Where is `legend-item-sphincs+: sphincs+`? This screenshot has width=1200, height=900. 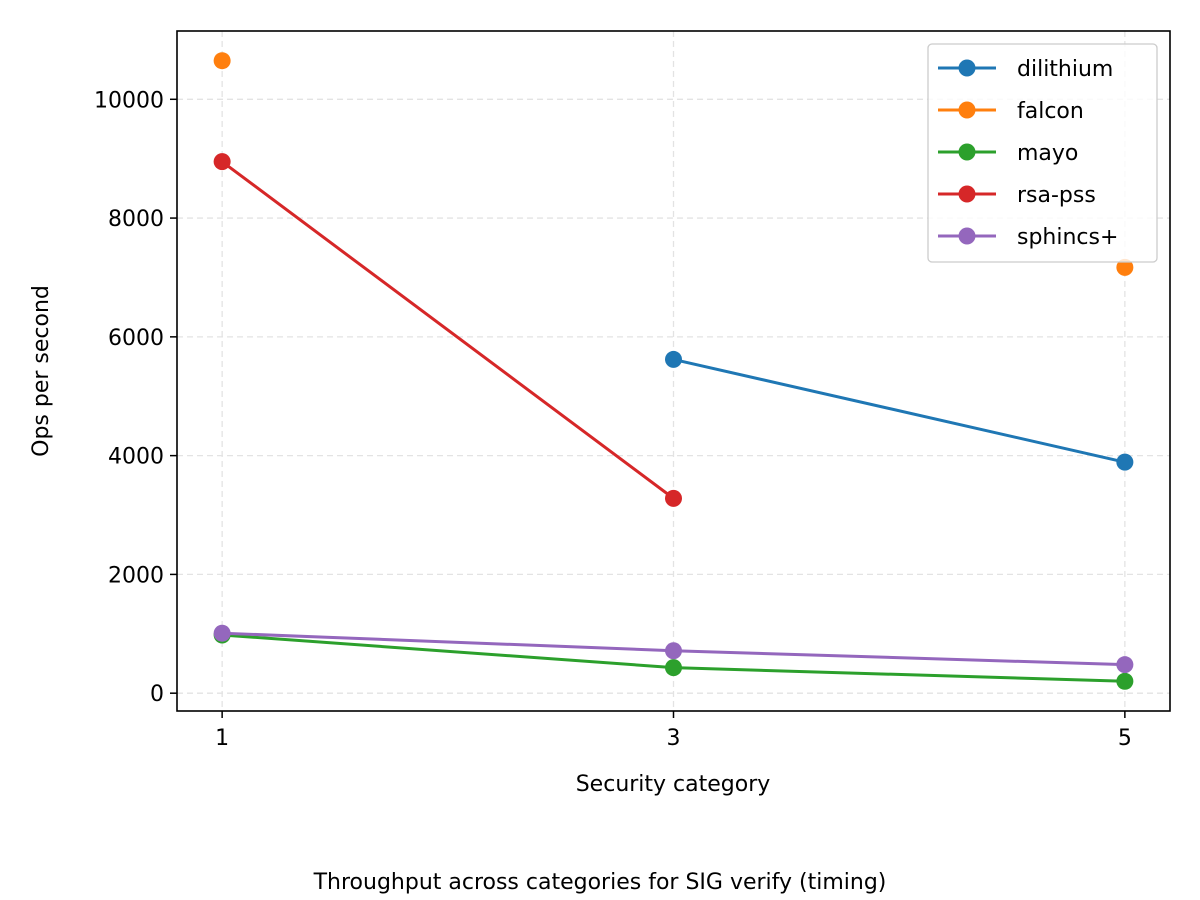 legend-item-sphincs+: sphincs+ is located at coordinates (1028, 237).